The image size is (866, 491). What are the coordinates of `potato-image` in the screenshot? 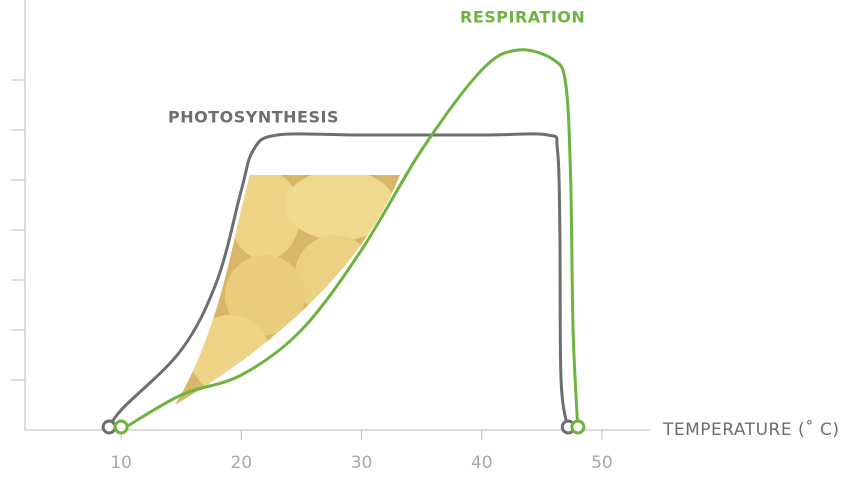 It's located at (287, 290).